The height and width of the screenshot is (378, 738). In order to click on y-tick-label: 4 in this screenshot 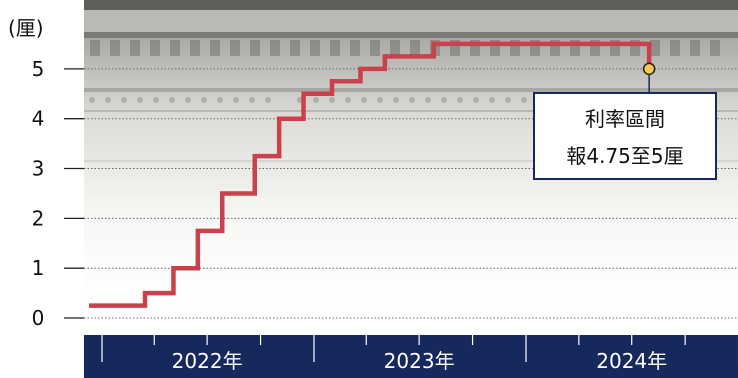, I will do `click(38, 119)`.